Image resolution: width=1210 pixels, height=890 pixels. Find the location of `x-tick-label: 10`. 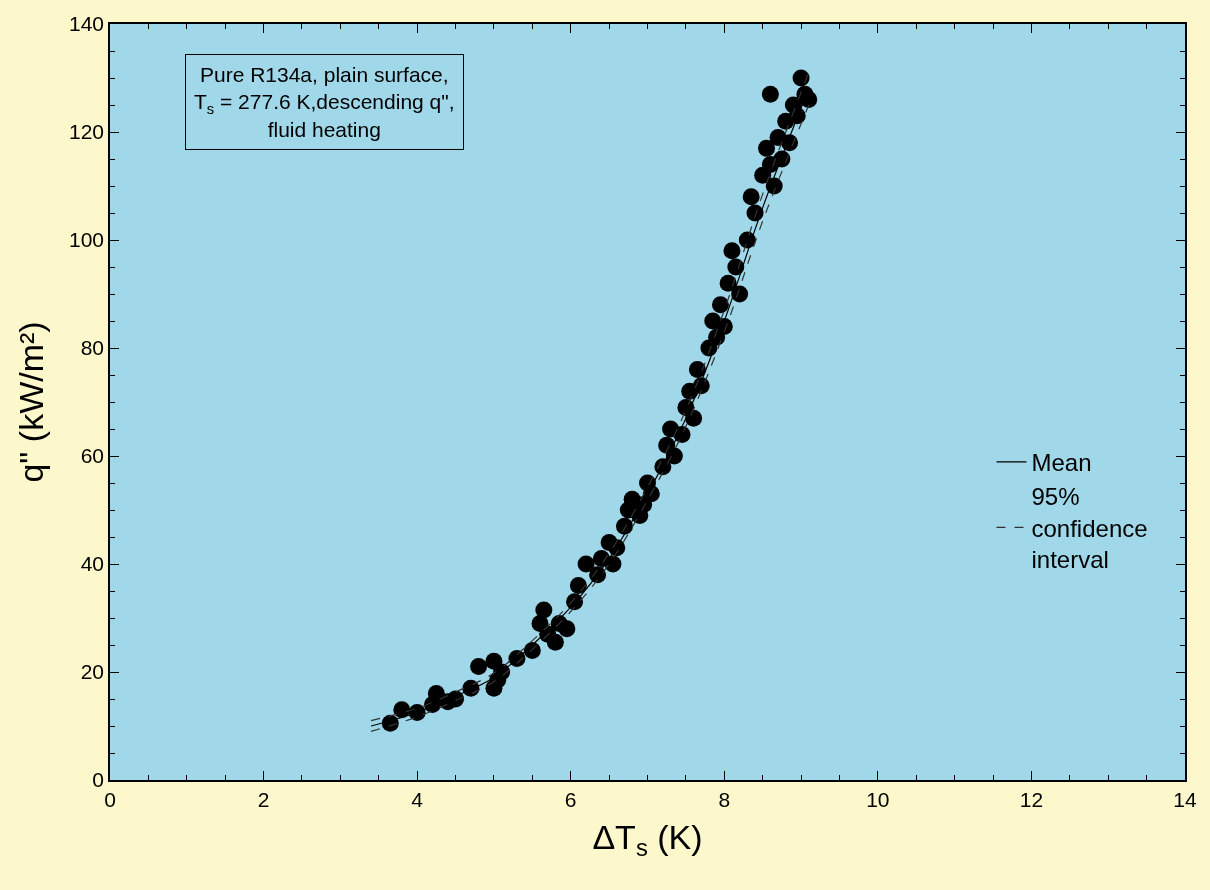

x-tick-label: 10 is located at coordinates (878, 799).